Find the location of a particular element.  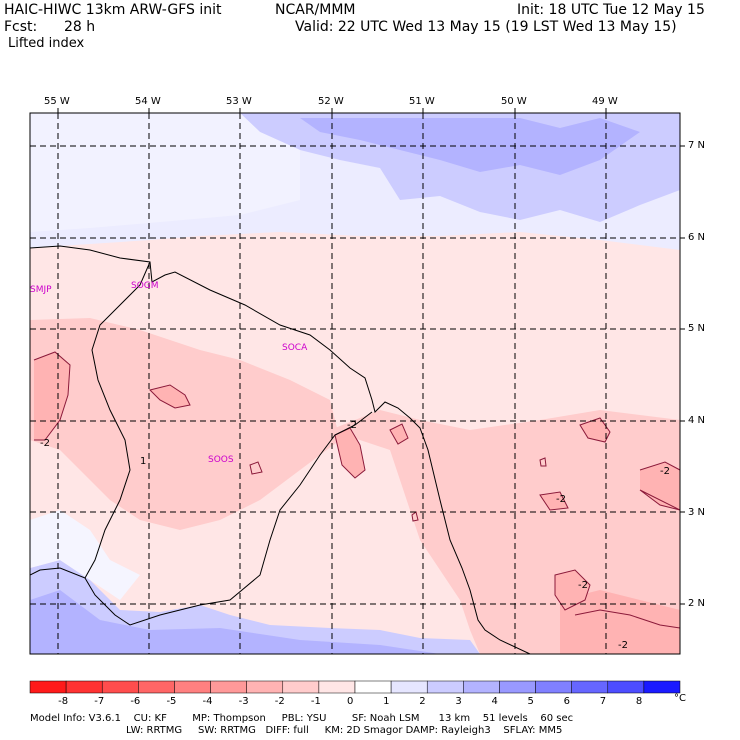

station-label: SOCA is located at coordinates (295, 348).